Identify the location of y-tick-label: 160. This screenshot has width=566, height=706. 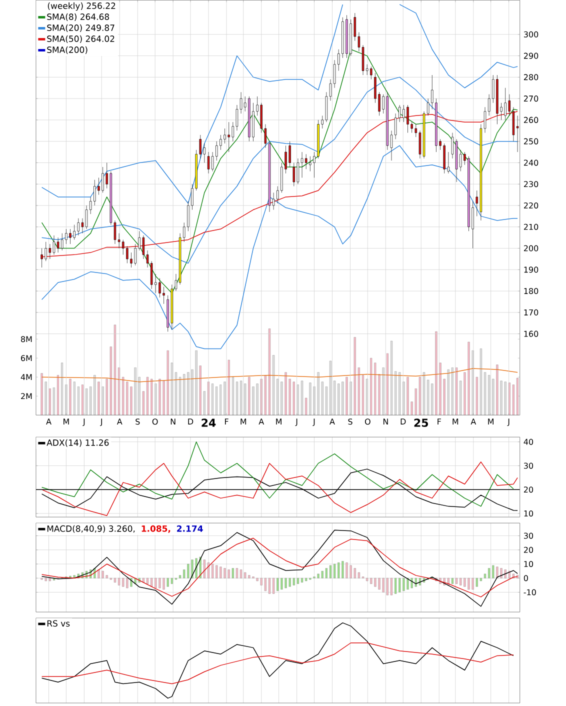
(531, 333).